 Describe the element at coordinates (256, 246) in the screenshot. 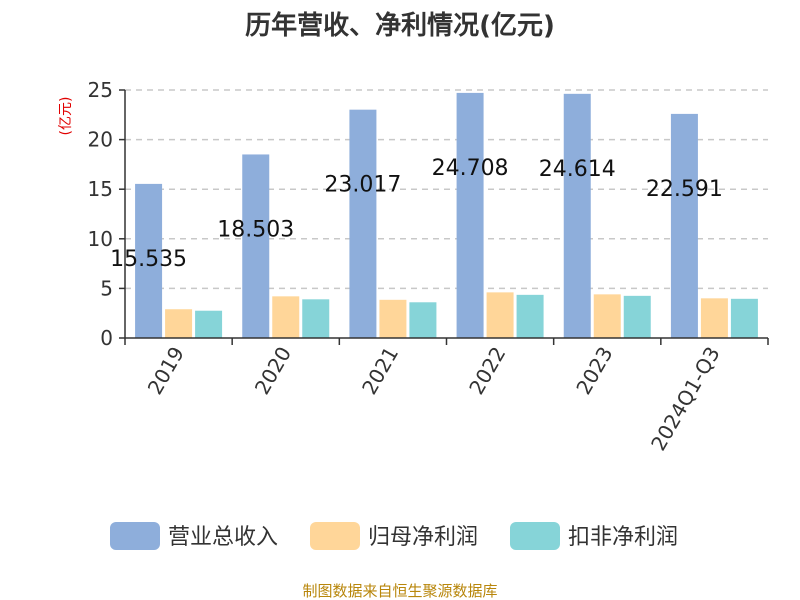

I see `bar-1-2020` at that location.